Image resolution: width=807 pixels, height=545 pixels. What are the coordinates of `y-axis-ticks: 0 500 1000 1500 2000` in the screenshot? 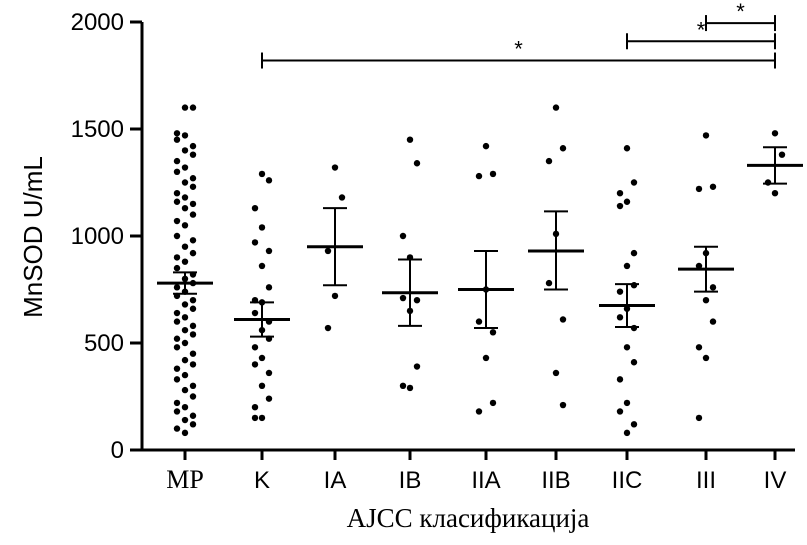 It's located at (106, 236).